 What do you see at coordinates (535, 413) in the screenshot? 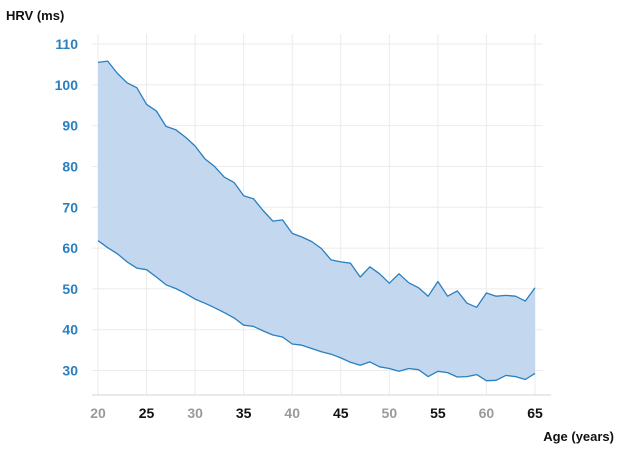
I see `x-tick-label: 65` at bounding box center [535, 413].